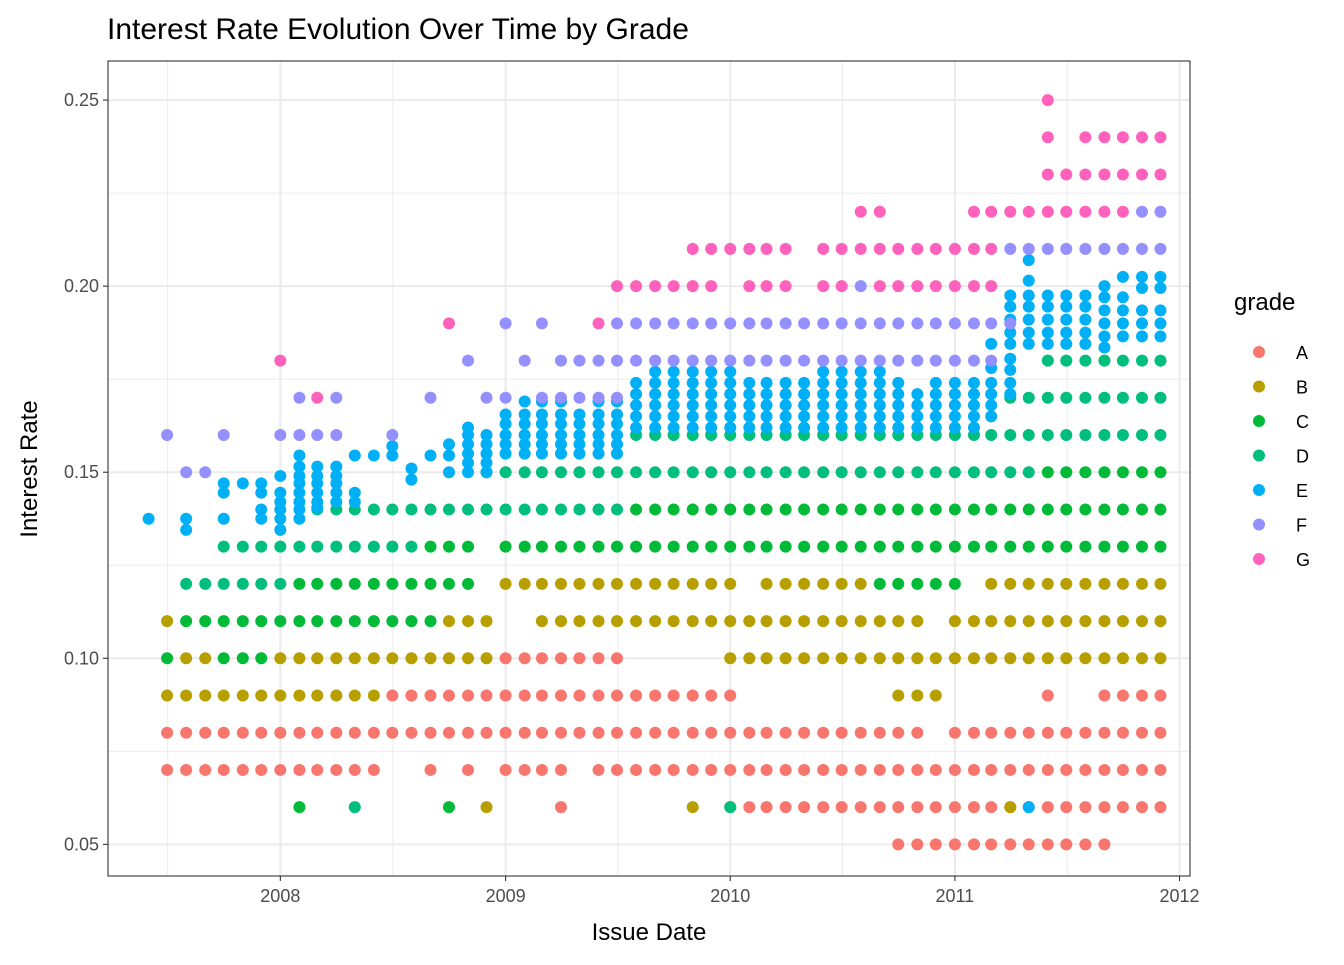  What do you see at coordinates (81, 844) in the screenshot?
I see `y-tick-label: 0.05` at bounding box center [81, 844].